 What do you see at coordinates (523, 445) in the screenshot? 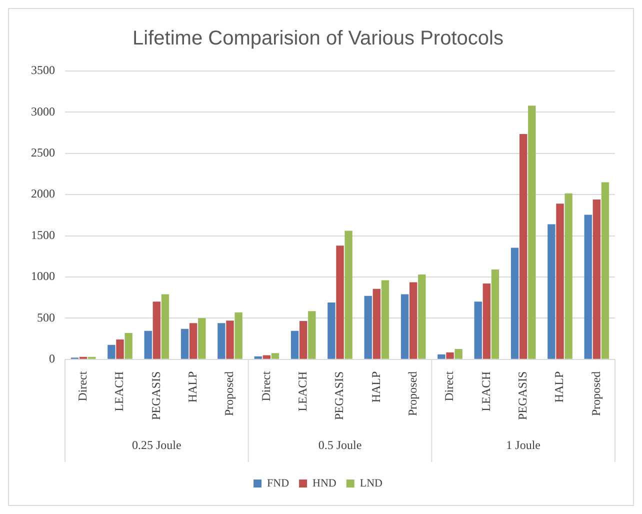
I see `text: 1 Joule` at bounding box center [523, 445].